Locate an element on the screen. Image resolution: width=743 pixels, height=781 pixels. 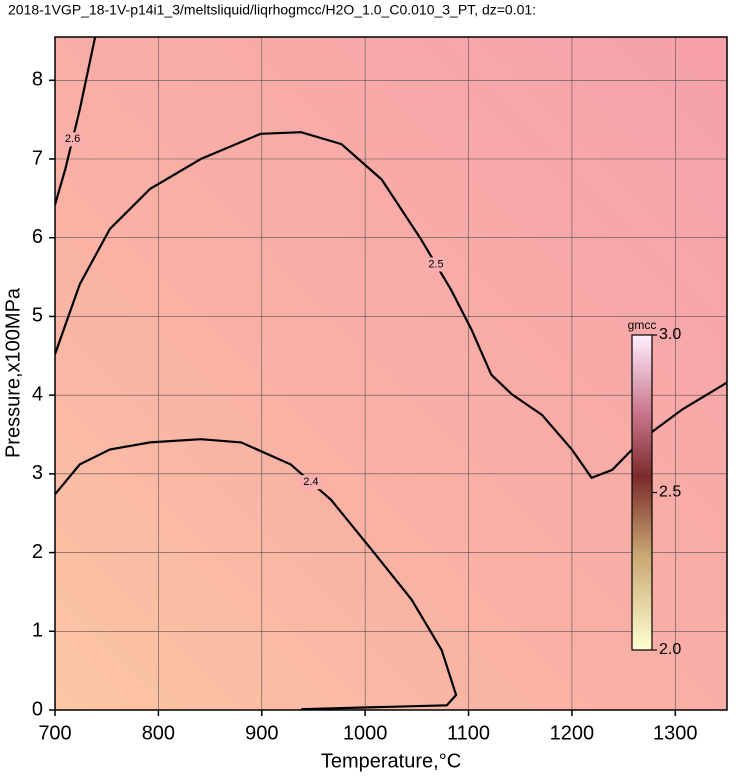
y-axis-label: Pressure,x100MPa is located at coordinates (13, 372).